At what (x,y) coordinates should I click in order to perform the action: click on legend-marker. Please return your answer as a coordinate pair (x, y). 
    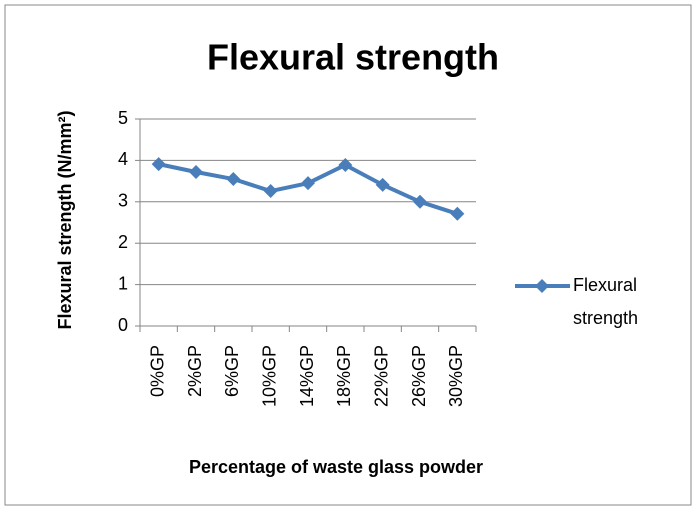
    Looking at the image, I should click on (542, 286).